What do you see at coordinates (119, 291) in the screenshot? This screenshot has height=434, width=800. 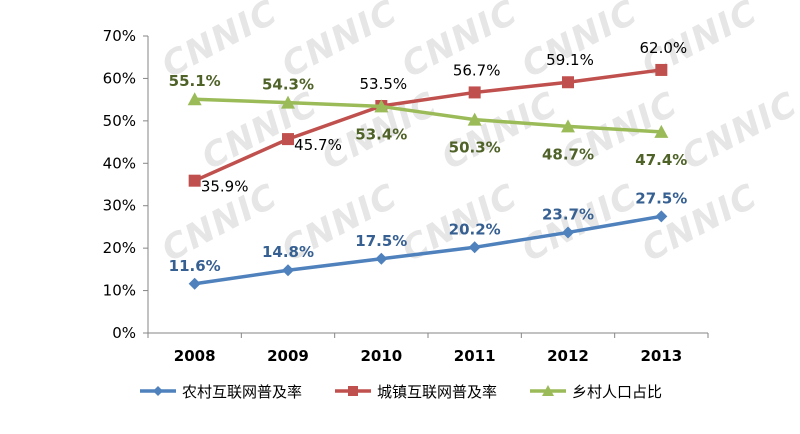 I see `y-tick-label: 10%` at bounding box center [119, 291].